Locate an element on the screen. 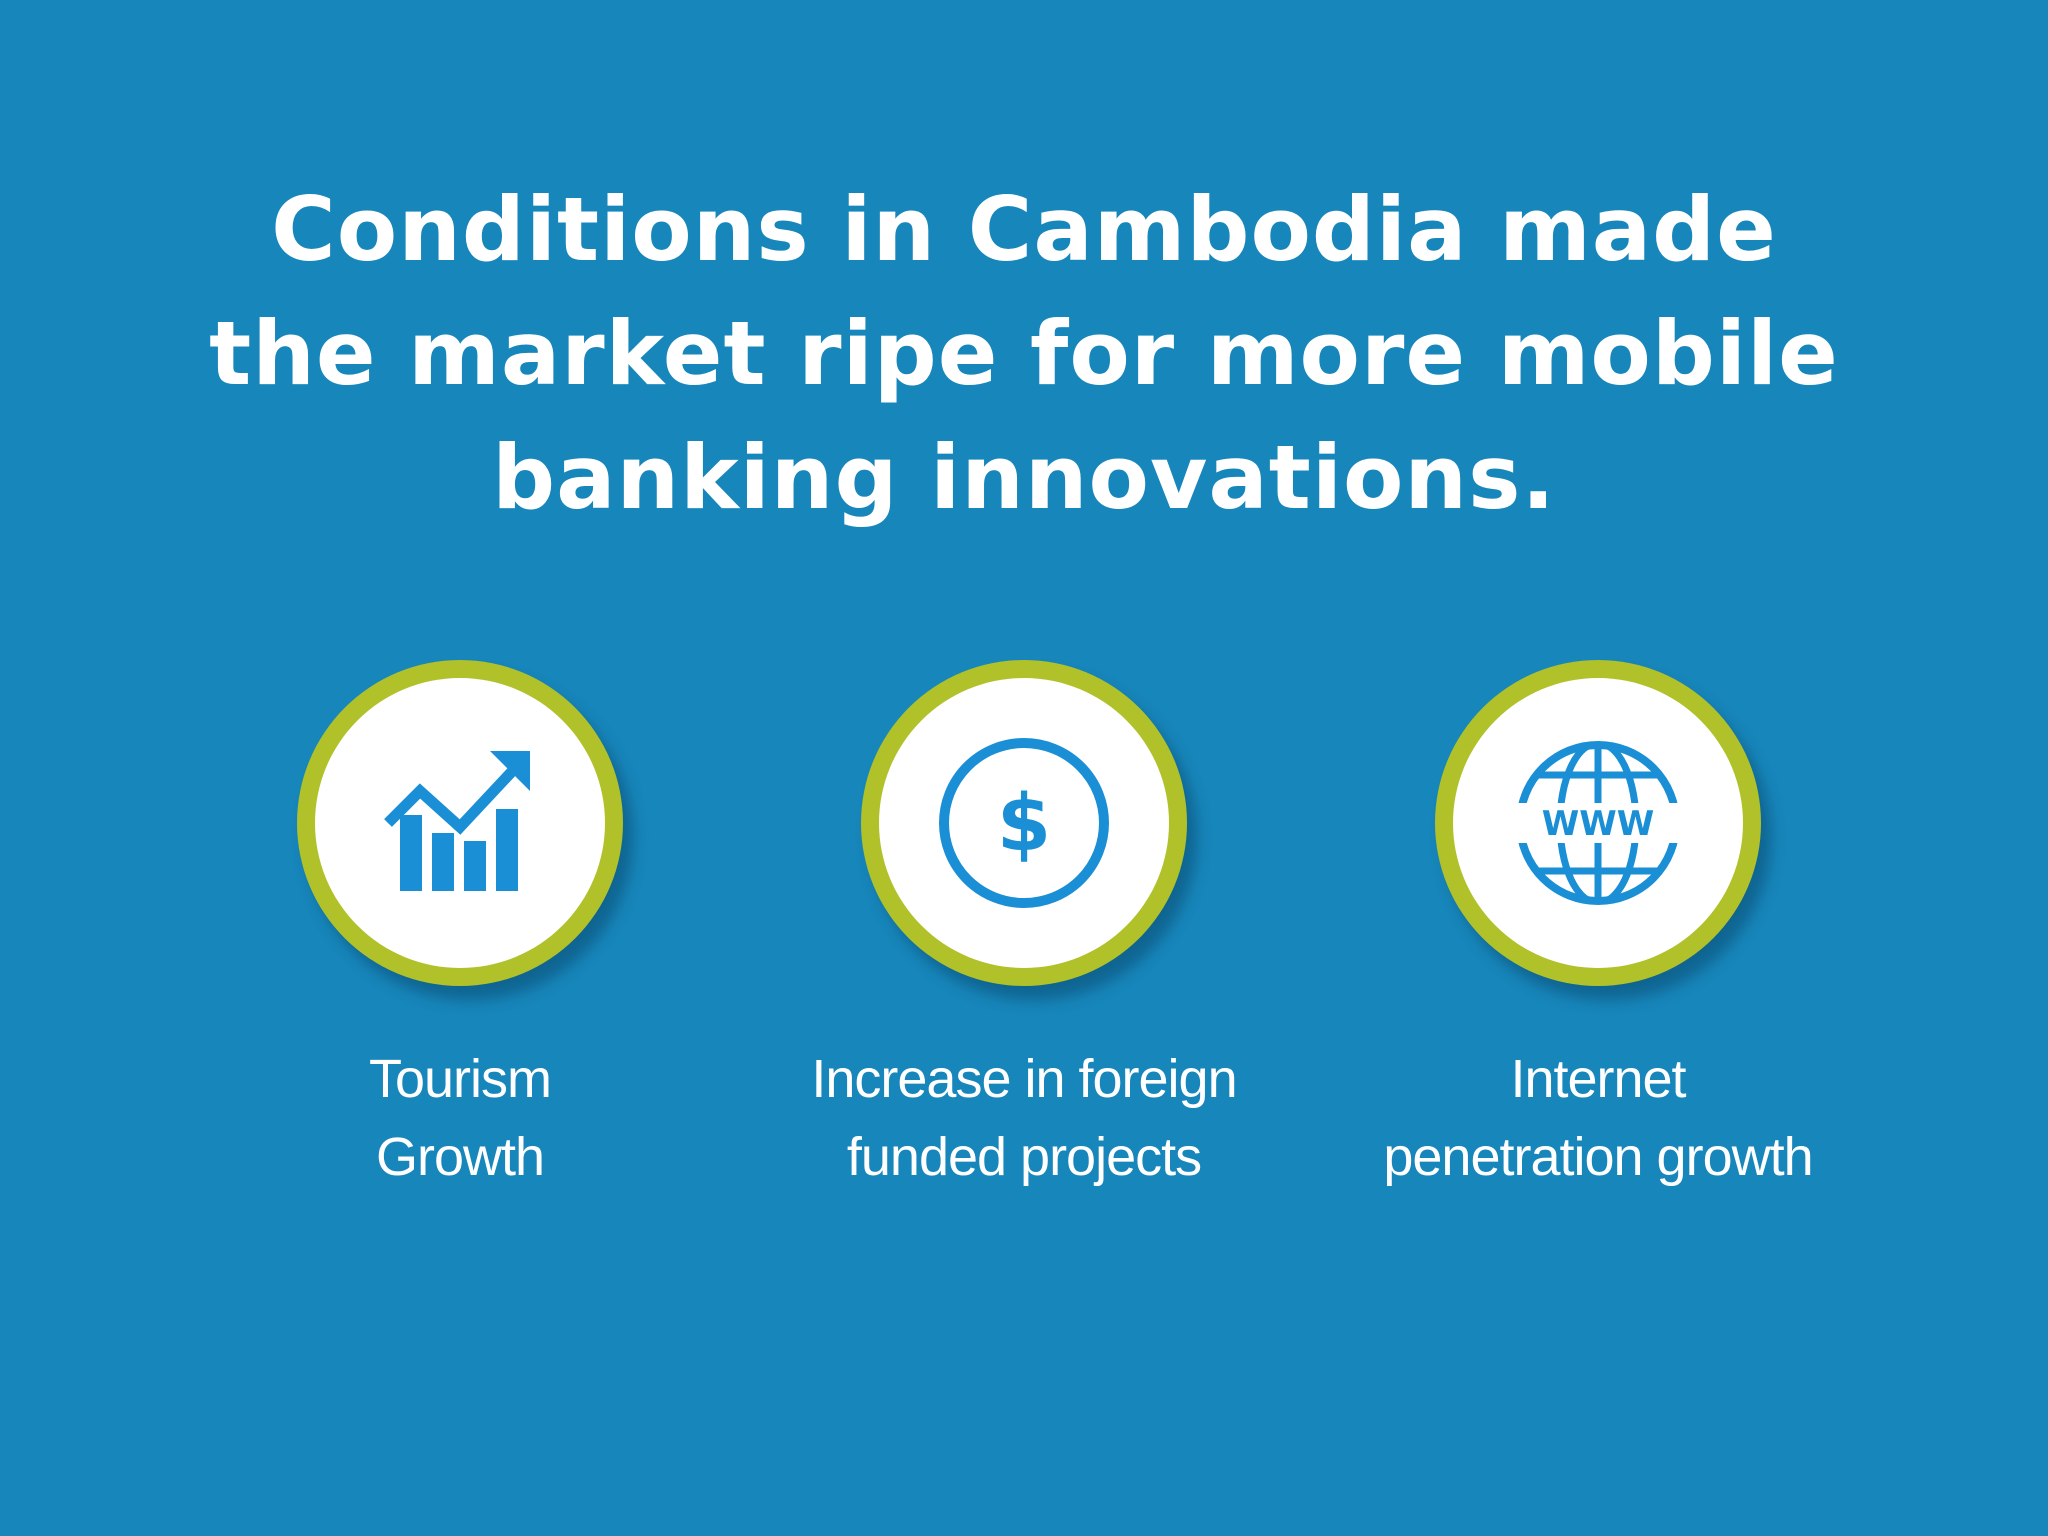 This screenshot has width=2048, height=1536. feature-internet-penetration-growth: WWW Internet penetration growth is located at coordinates (1598, 940).